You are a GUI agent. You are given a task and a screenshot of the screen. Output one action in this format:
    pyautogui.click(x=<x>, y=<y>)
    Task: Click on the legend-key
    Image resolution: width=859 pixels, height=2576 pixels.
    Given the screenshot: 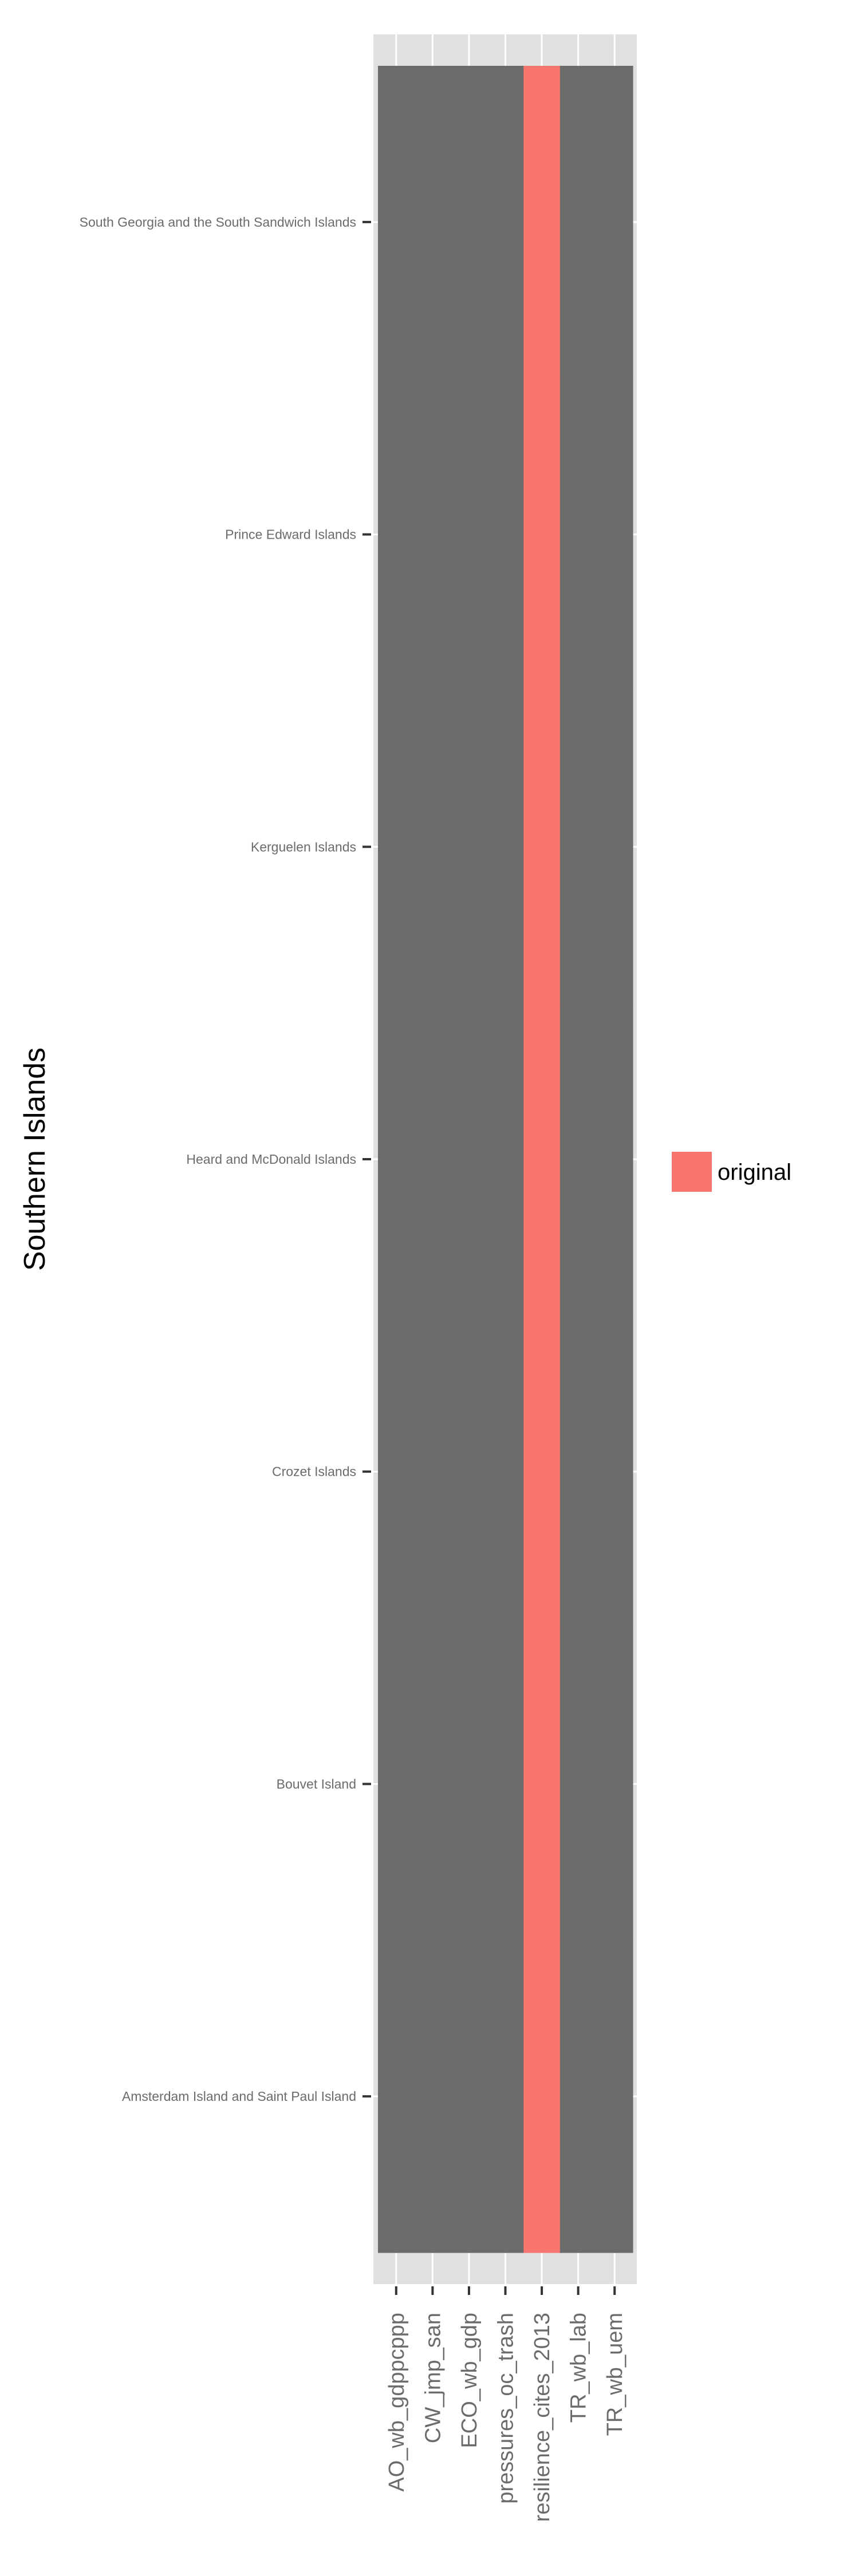 What is the action you would take?
    pyautogui.click(x=692, y=1172)
    